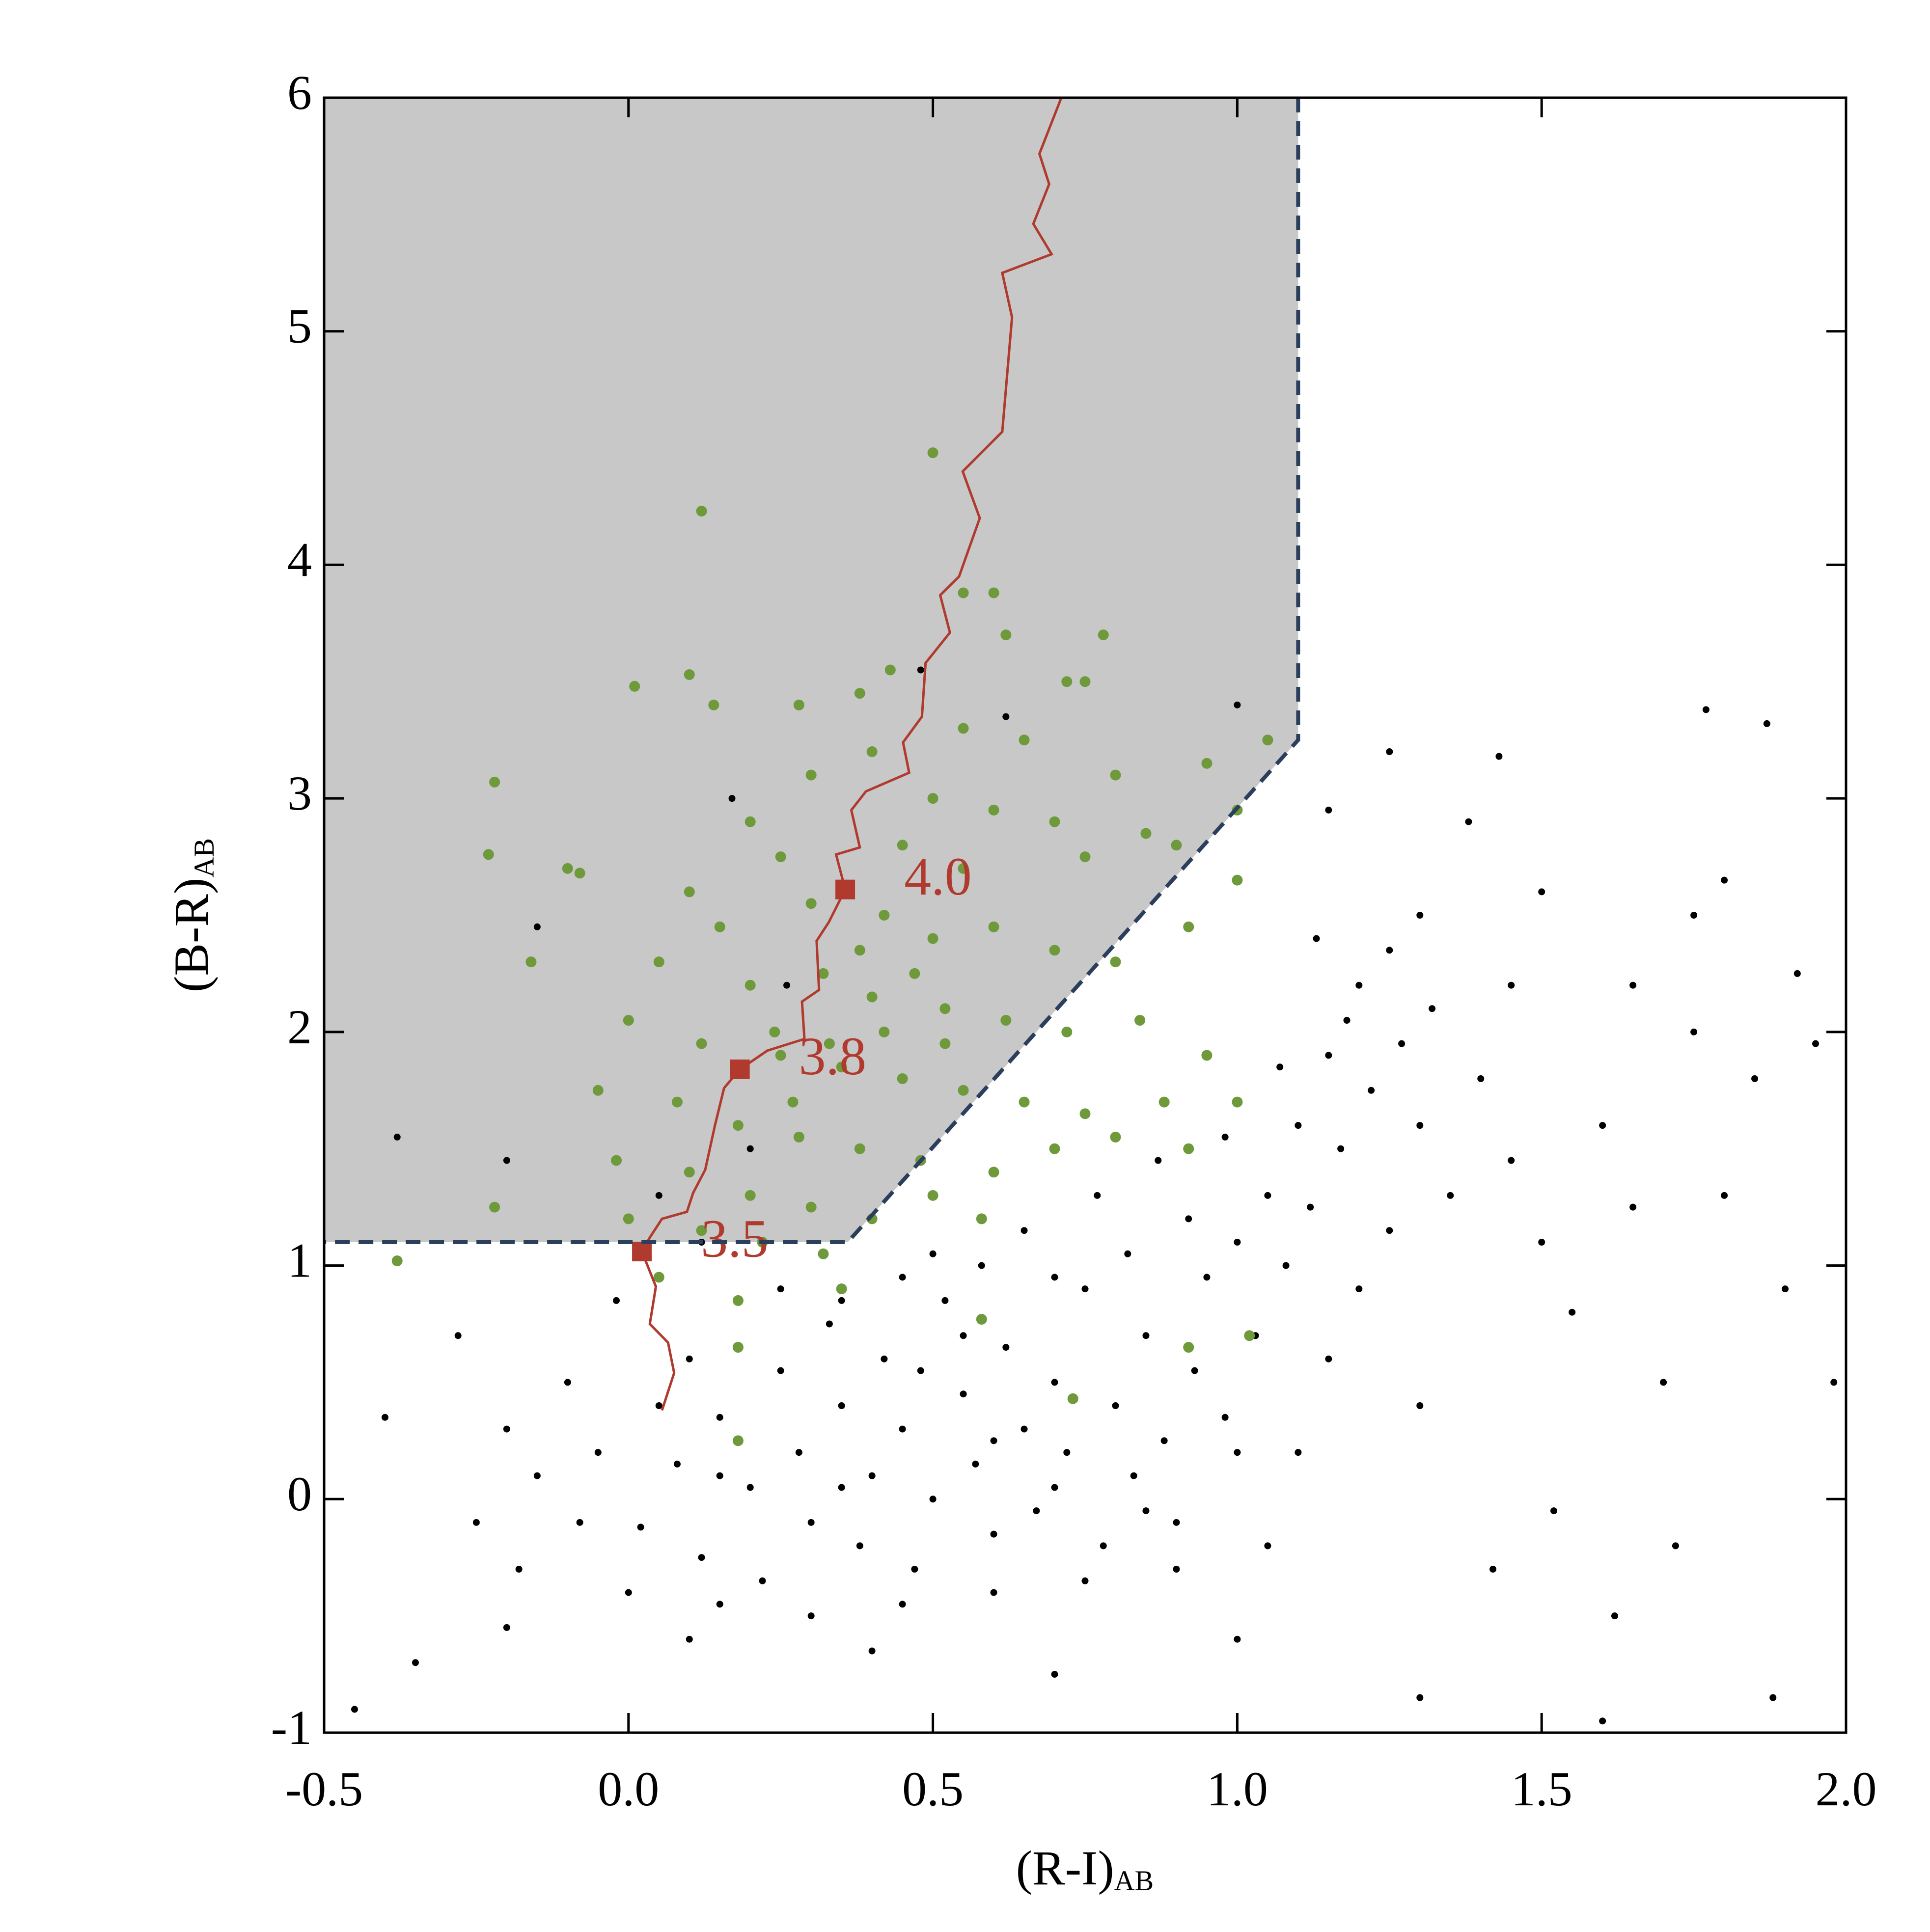 Image resolution: width=1930 pixels, height=1932 pixels. What do you see at coordinates (300, 1260) in the screenshot?
I see `y-tick-label: 1` at bounding box center [300, 1260].